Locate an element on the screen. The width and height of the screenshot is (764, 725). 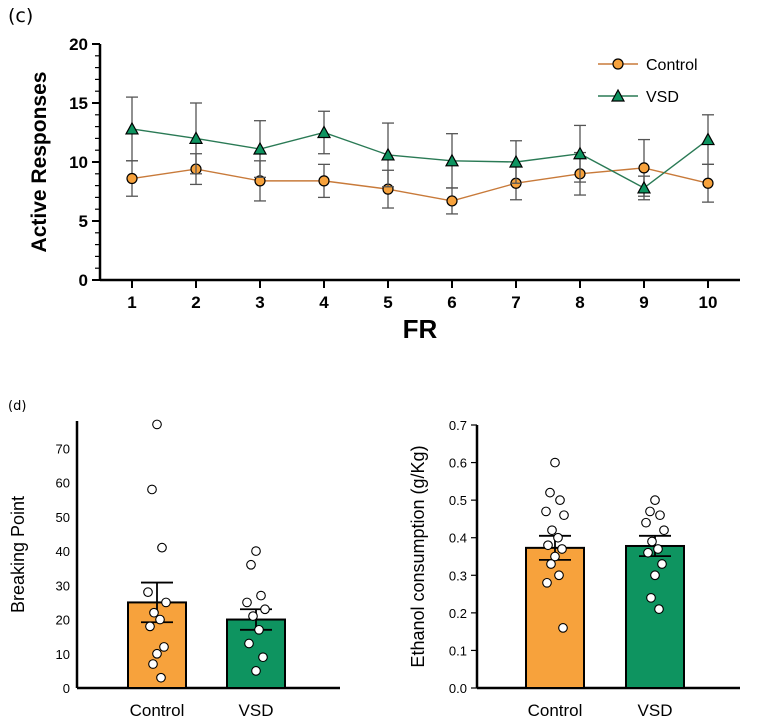
y-tick-label: 0.3 is located at coordinates (458, 575).